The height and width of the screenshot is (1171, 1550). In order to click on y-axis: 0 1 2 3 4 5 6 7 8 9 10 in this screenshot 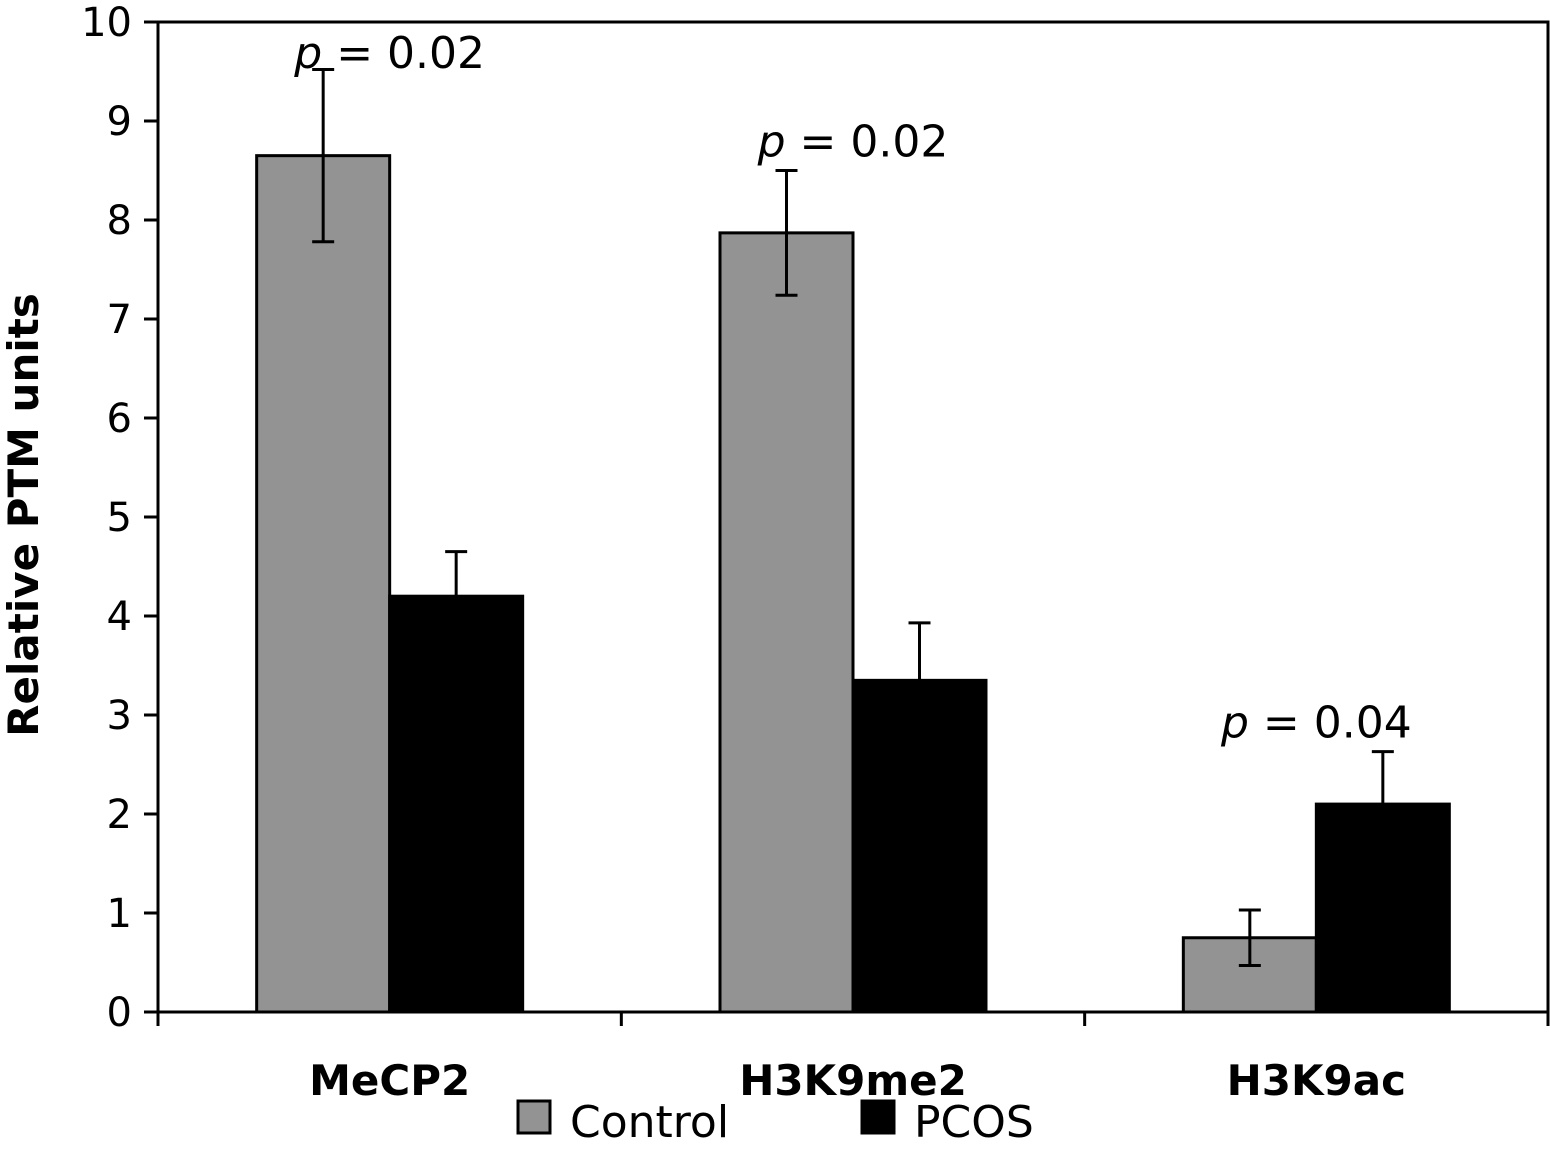, I will do `click(119, 518)`.